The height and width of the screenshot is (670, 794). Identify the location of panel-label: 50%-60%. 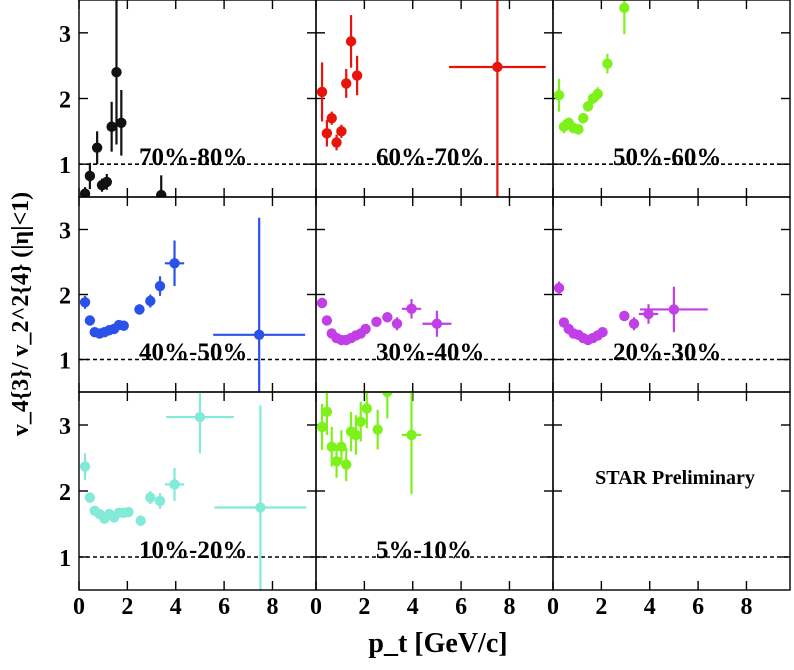
(667, 157).